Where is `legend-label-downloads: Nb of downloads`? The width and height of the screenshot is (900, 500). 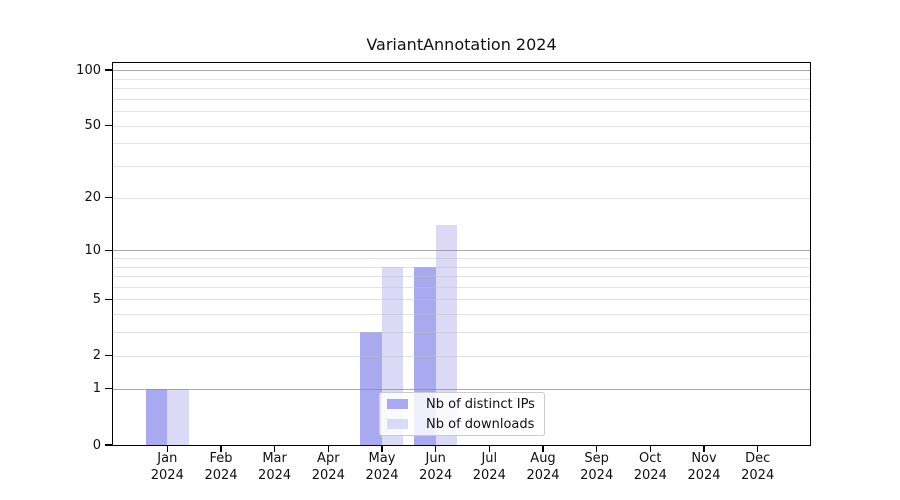
legend-label-downloads: Nb of downloads is located at coordinates (480, 424).